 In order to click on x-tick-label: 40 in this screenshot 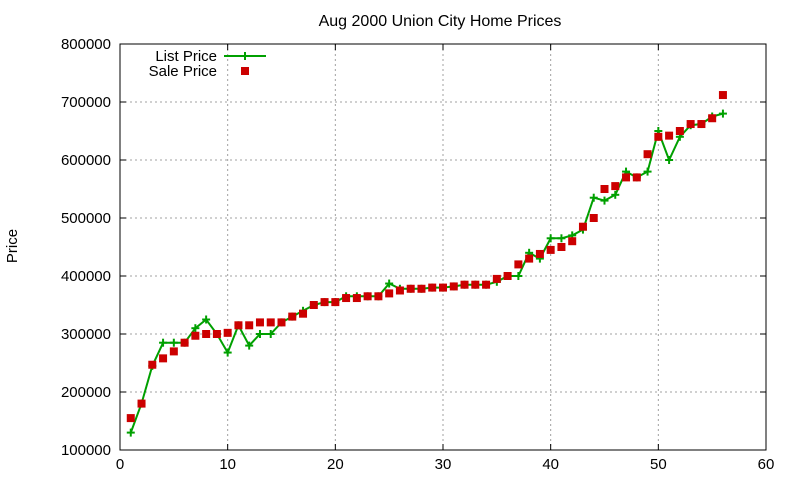, I will do `click(550, 464)`.